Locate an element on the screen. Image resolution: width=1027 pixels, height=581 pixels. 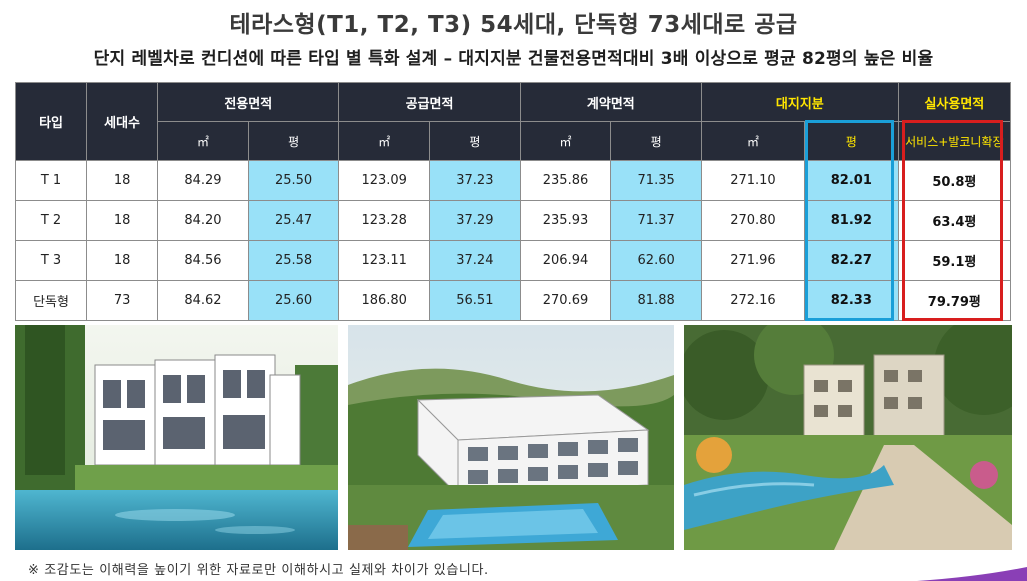
actual-area-subheader: 서비스+발코니확장 is located at coordinates (954, 141).